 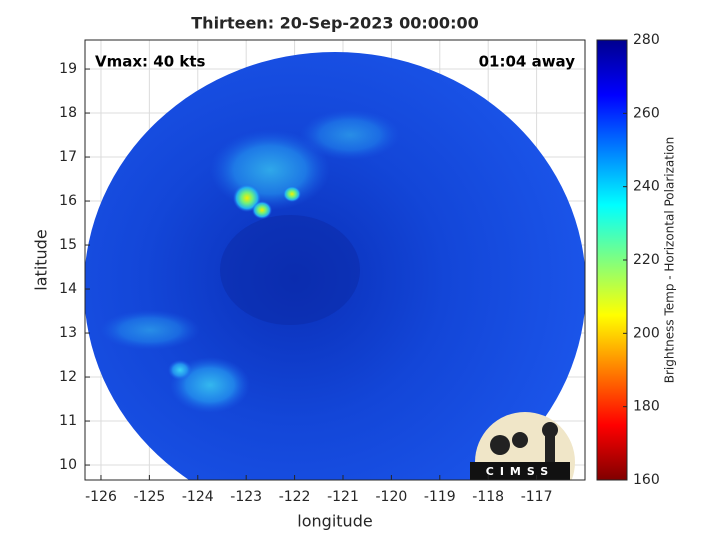 I want to click on x-tick-label: -124, so click(x=198, y=497).